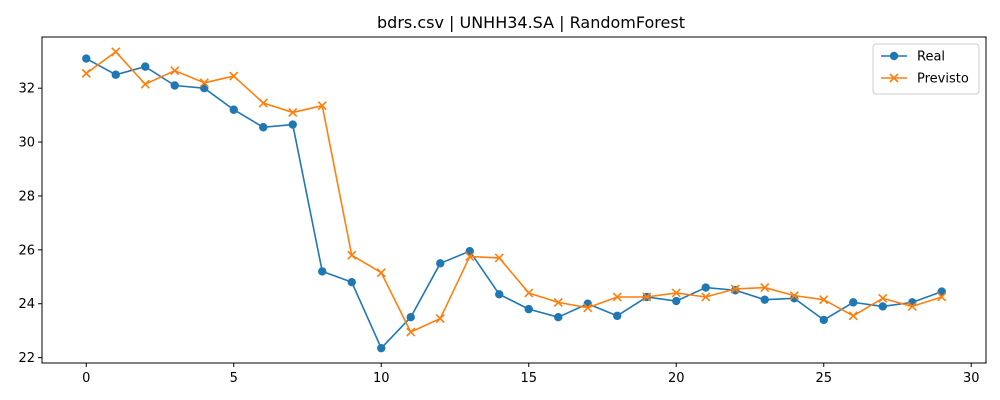  What do you see at coordinates (86, 378) in the screenshot?
I see `x-tick-label: 0` at bounding box center [86, 378].